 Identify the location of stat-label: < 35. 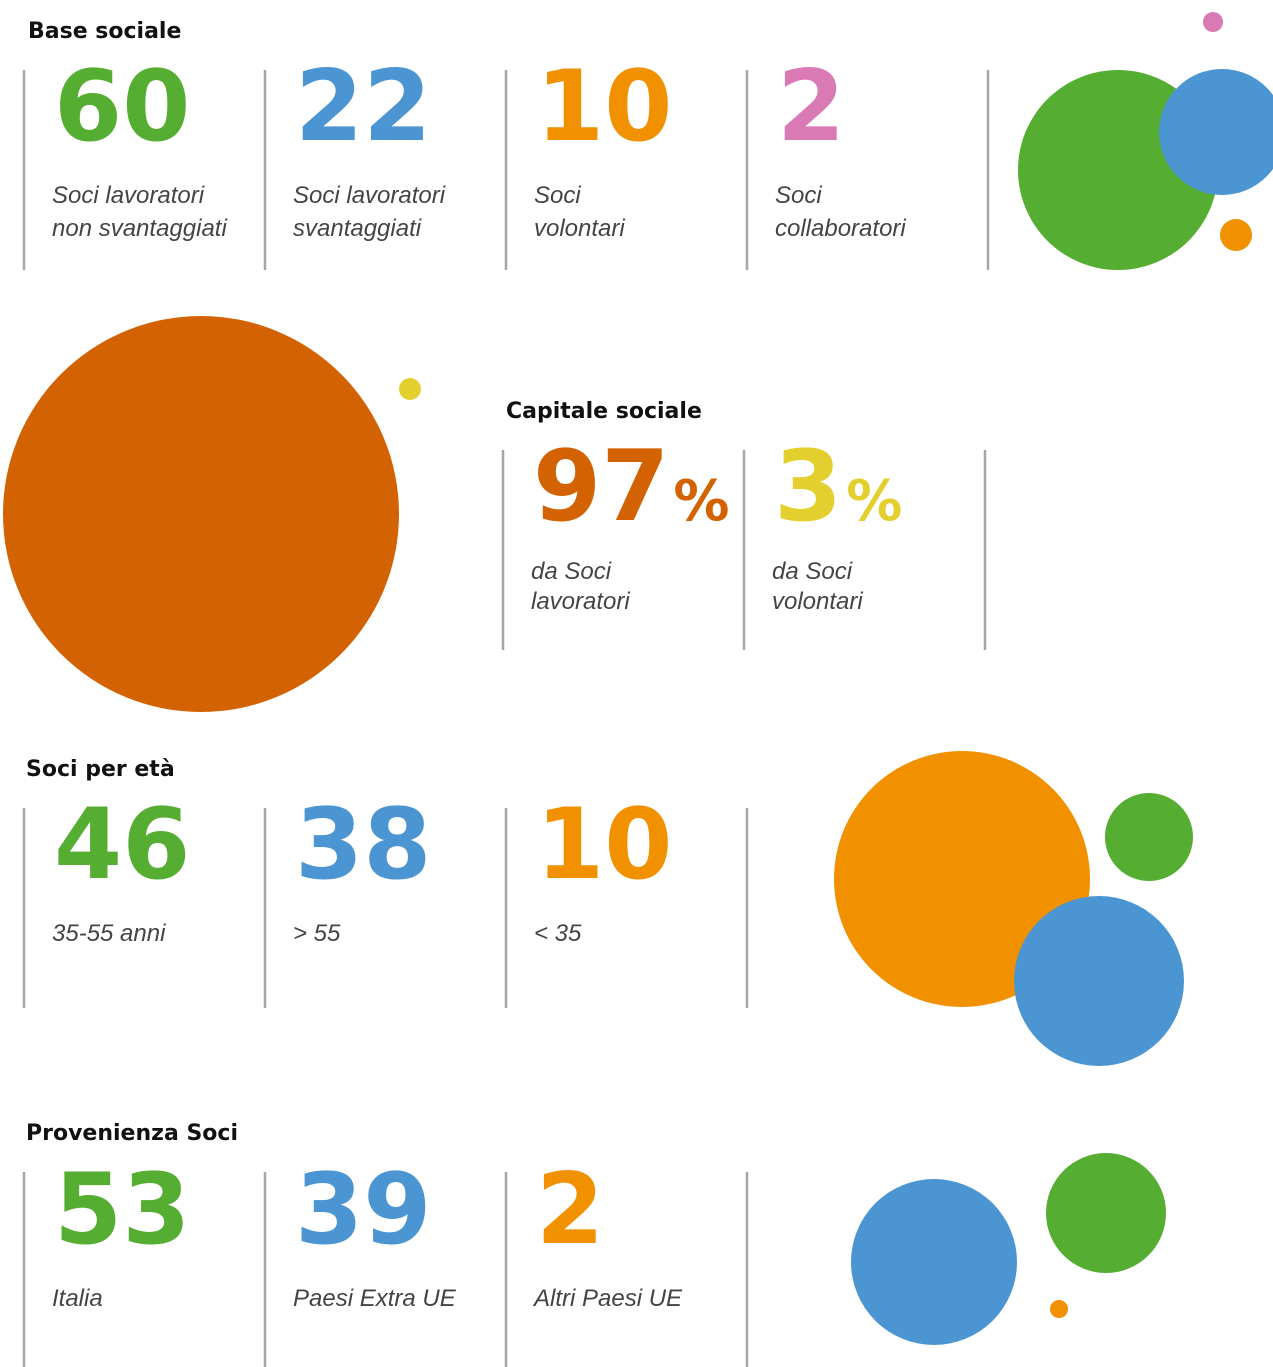
(558, 933).